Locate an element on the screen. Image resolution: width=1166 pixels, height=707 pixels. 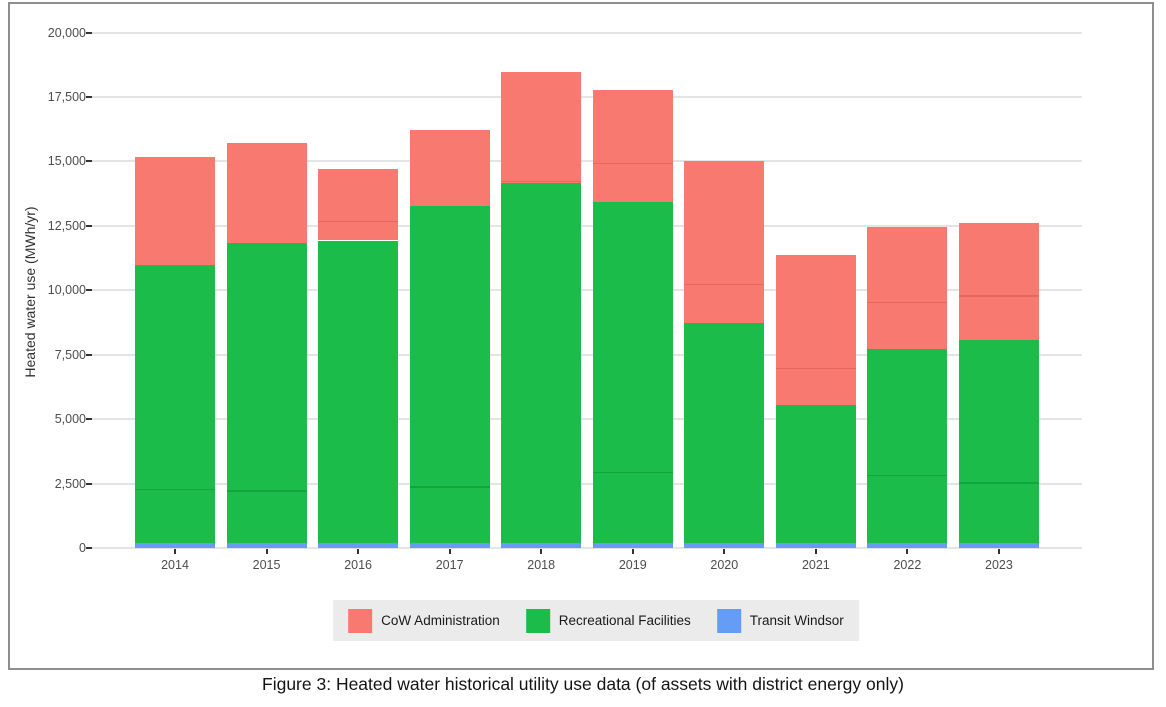
legend-label: Recreational Facilities is located at coordinates (624, 620).